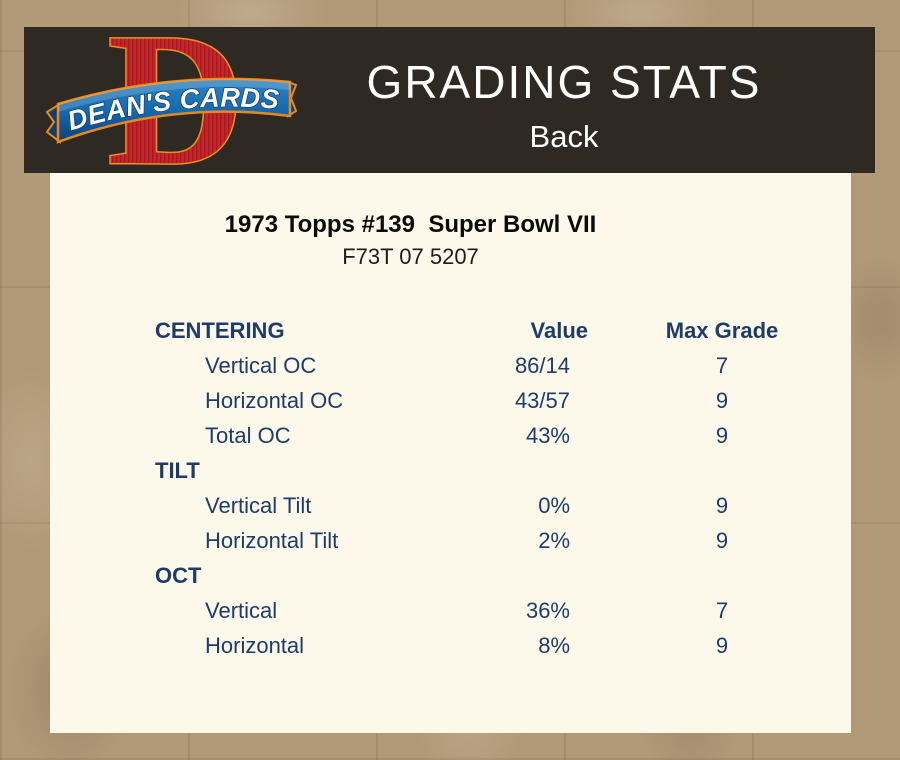 The image size is (900, 760). Describe the element at coordinates (554, 505) in the screenshot. I see `row-value: 0%` at that location.